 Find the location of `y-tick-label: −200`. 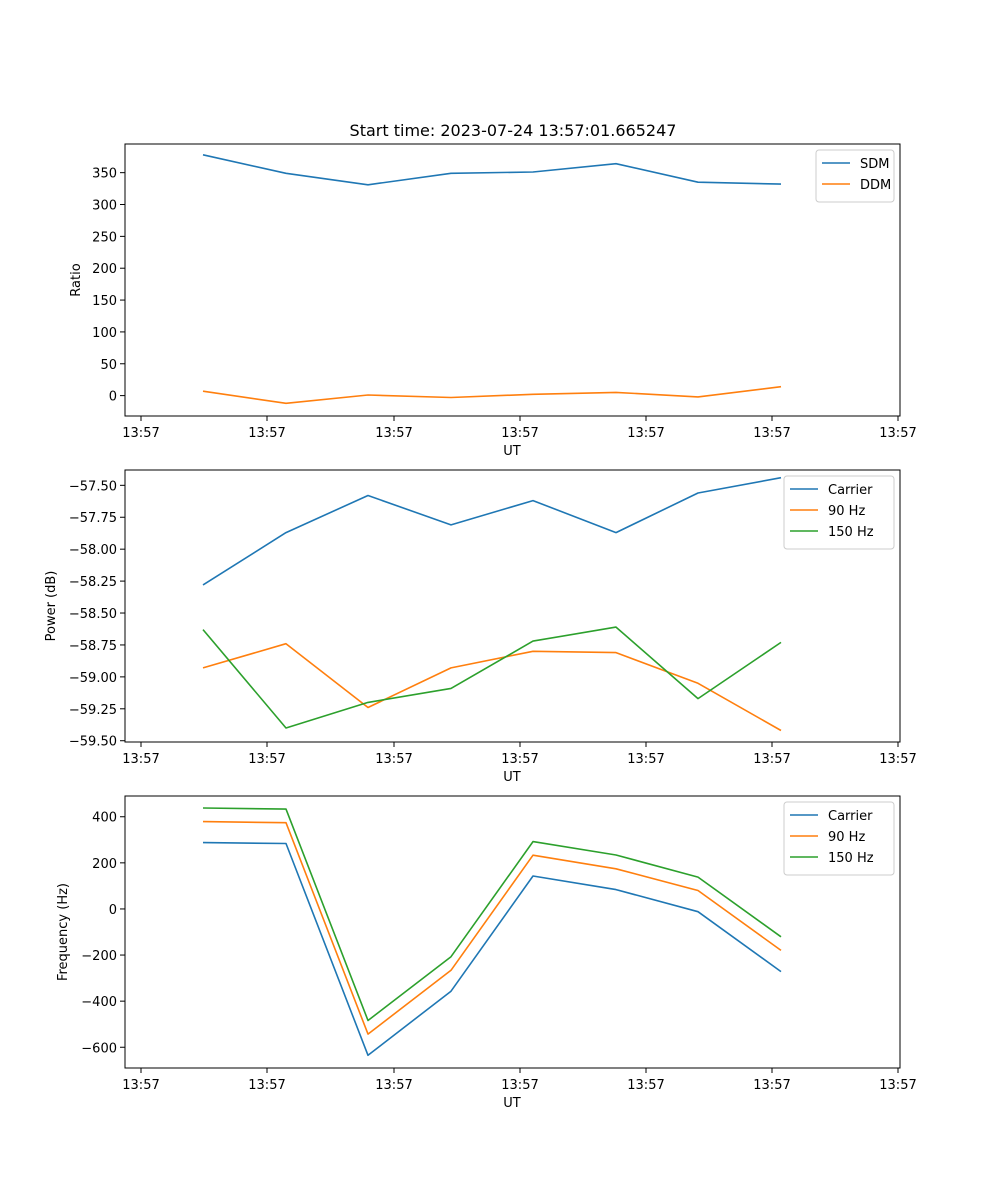

y-tick-label: −200 is located at coordinates (99, 956).